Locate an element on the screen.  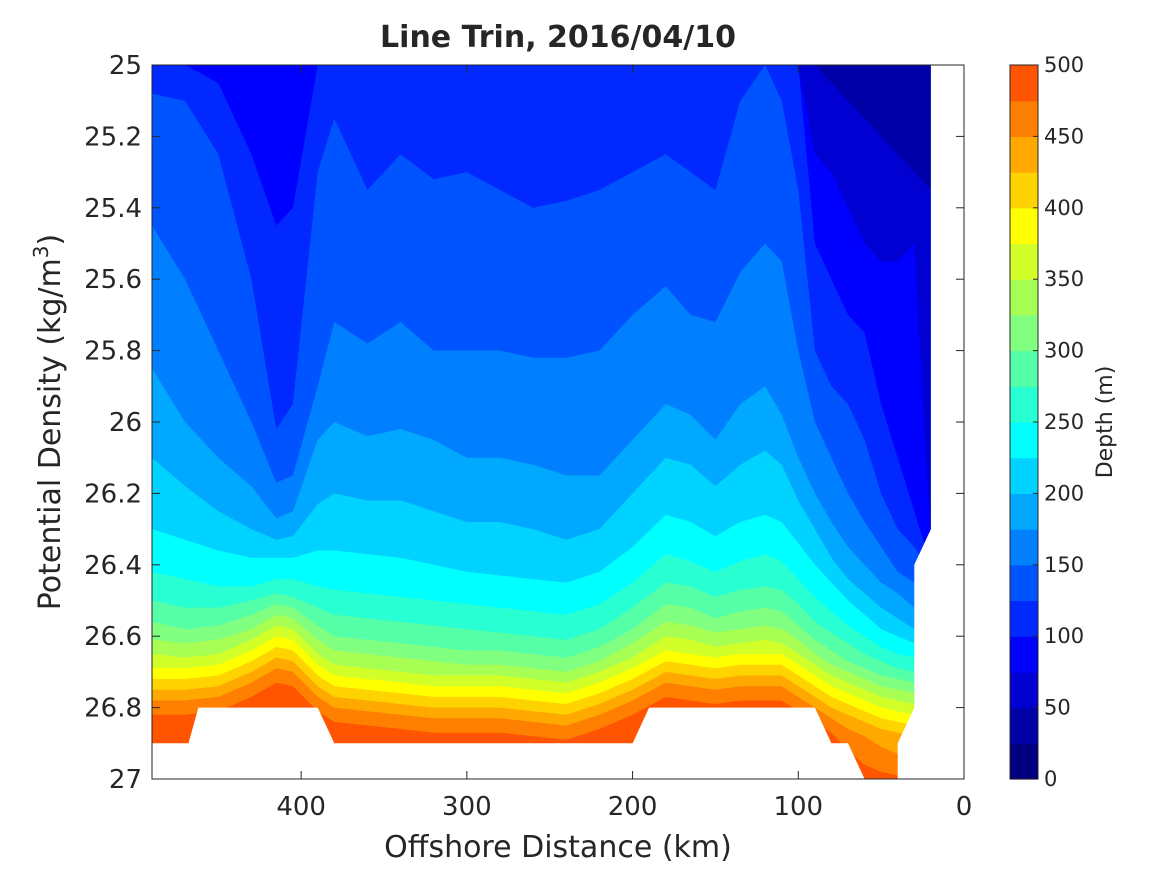
y-tick-label: 26.2 is located at coordinates (113, 494).